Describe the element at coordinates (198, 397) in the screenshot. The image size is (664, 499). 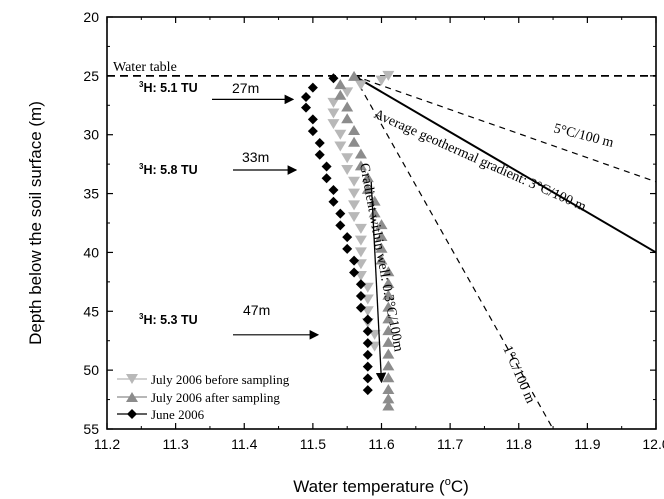
I see `legend-item-july-after: July 2006 after sampling` at that location.